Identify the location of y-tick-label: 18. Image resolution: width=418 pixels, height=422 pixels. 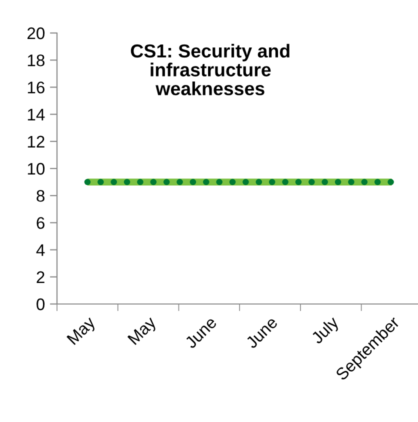
(36, 60).